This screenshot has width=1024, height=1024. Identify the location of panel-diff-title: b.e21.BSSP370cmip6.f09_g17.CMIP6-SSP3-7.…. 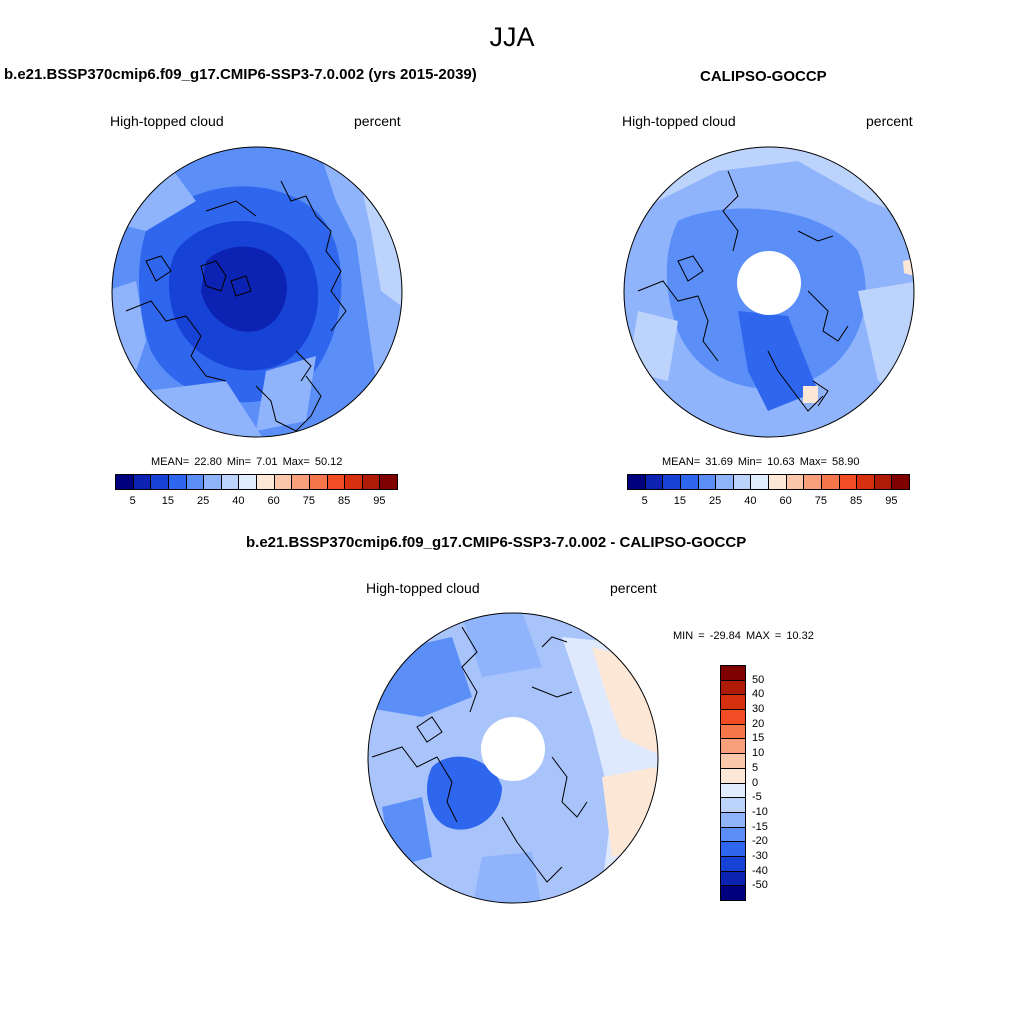
(496, 542).